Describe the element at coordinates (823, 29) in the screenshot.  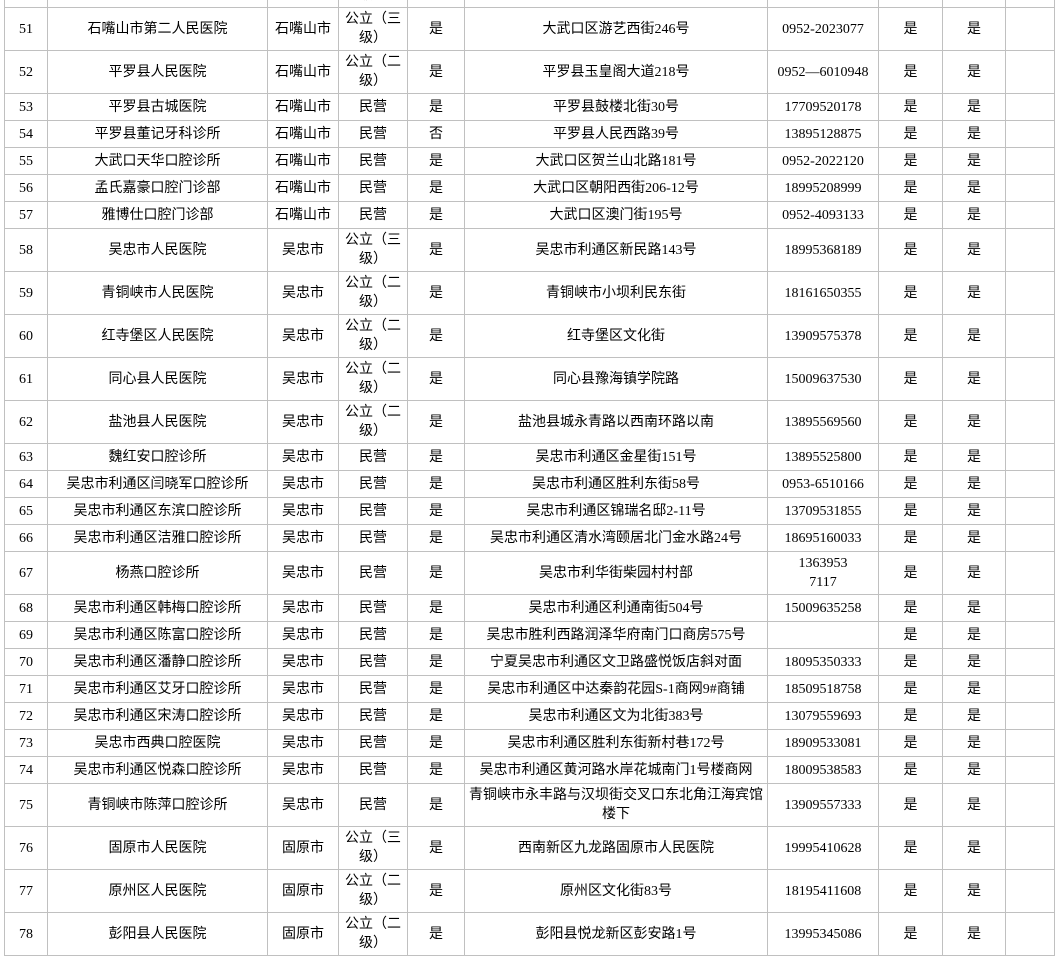
I see `cell-phone: 0952-2023077` at that location.